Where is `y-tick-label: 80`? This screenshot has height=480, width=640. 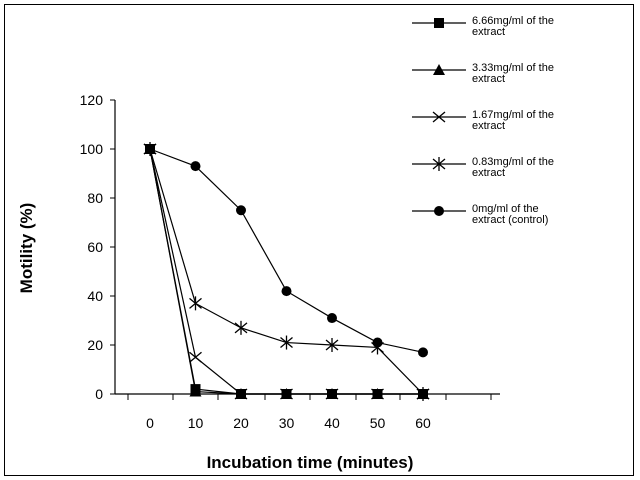 y-tick-label: 80 is located at coordinates (95, 198).